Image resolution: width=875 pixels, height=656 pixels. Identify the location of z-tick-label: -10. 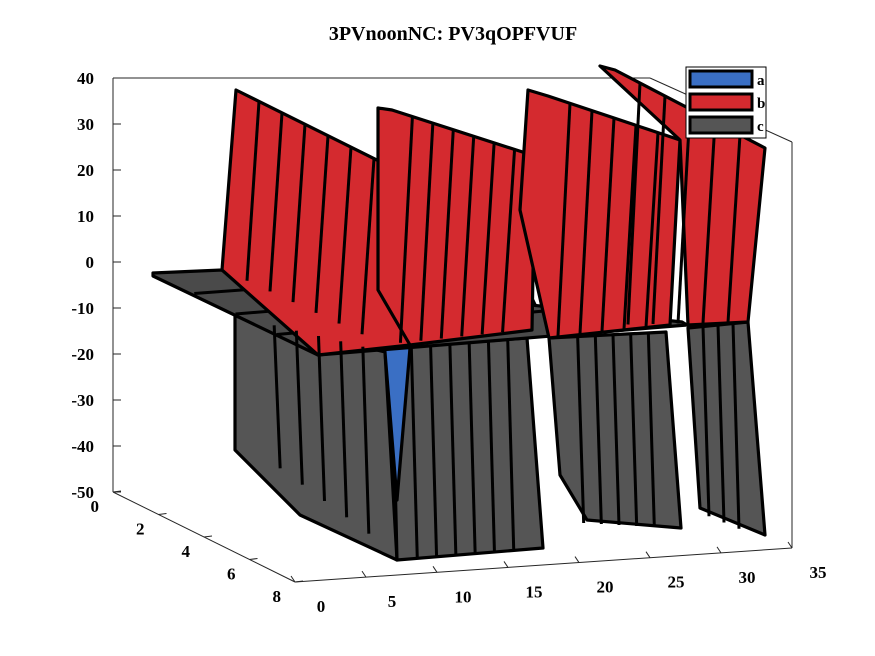
(82, 308).